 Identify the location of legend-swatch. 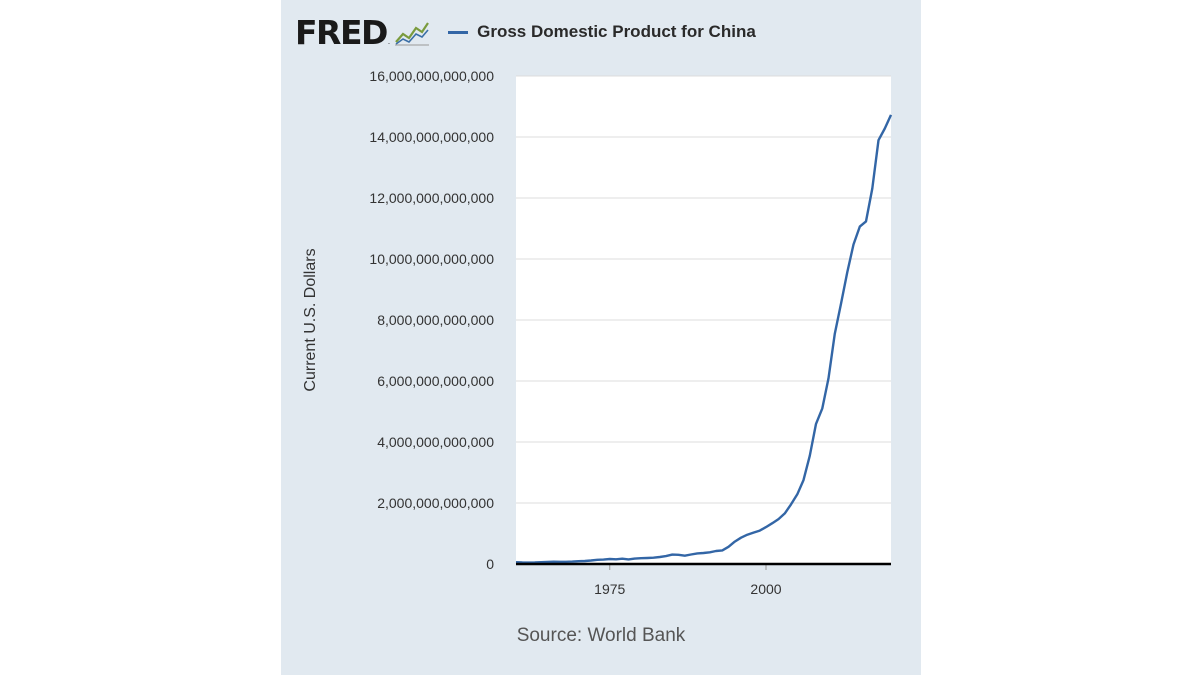
(458, 32).